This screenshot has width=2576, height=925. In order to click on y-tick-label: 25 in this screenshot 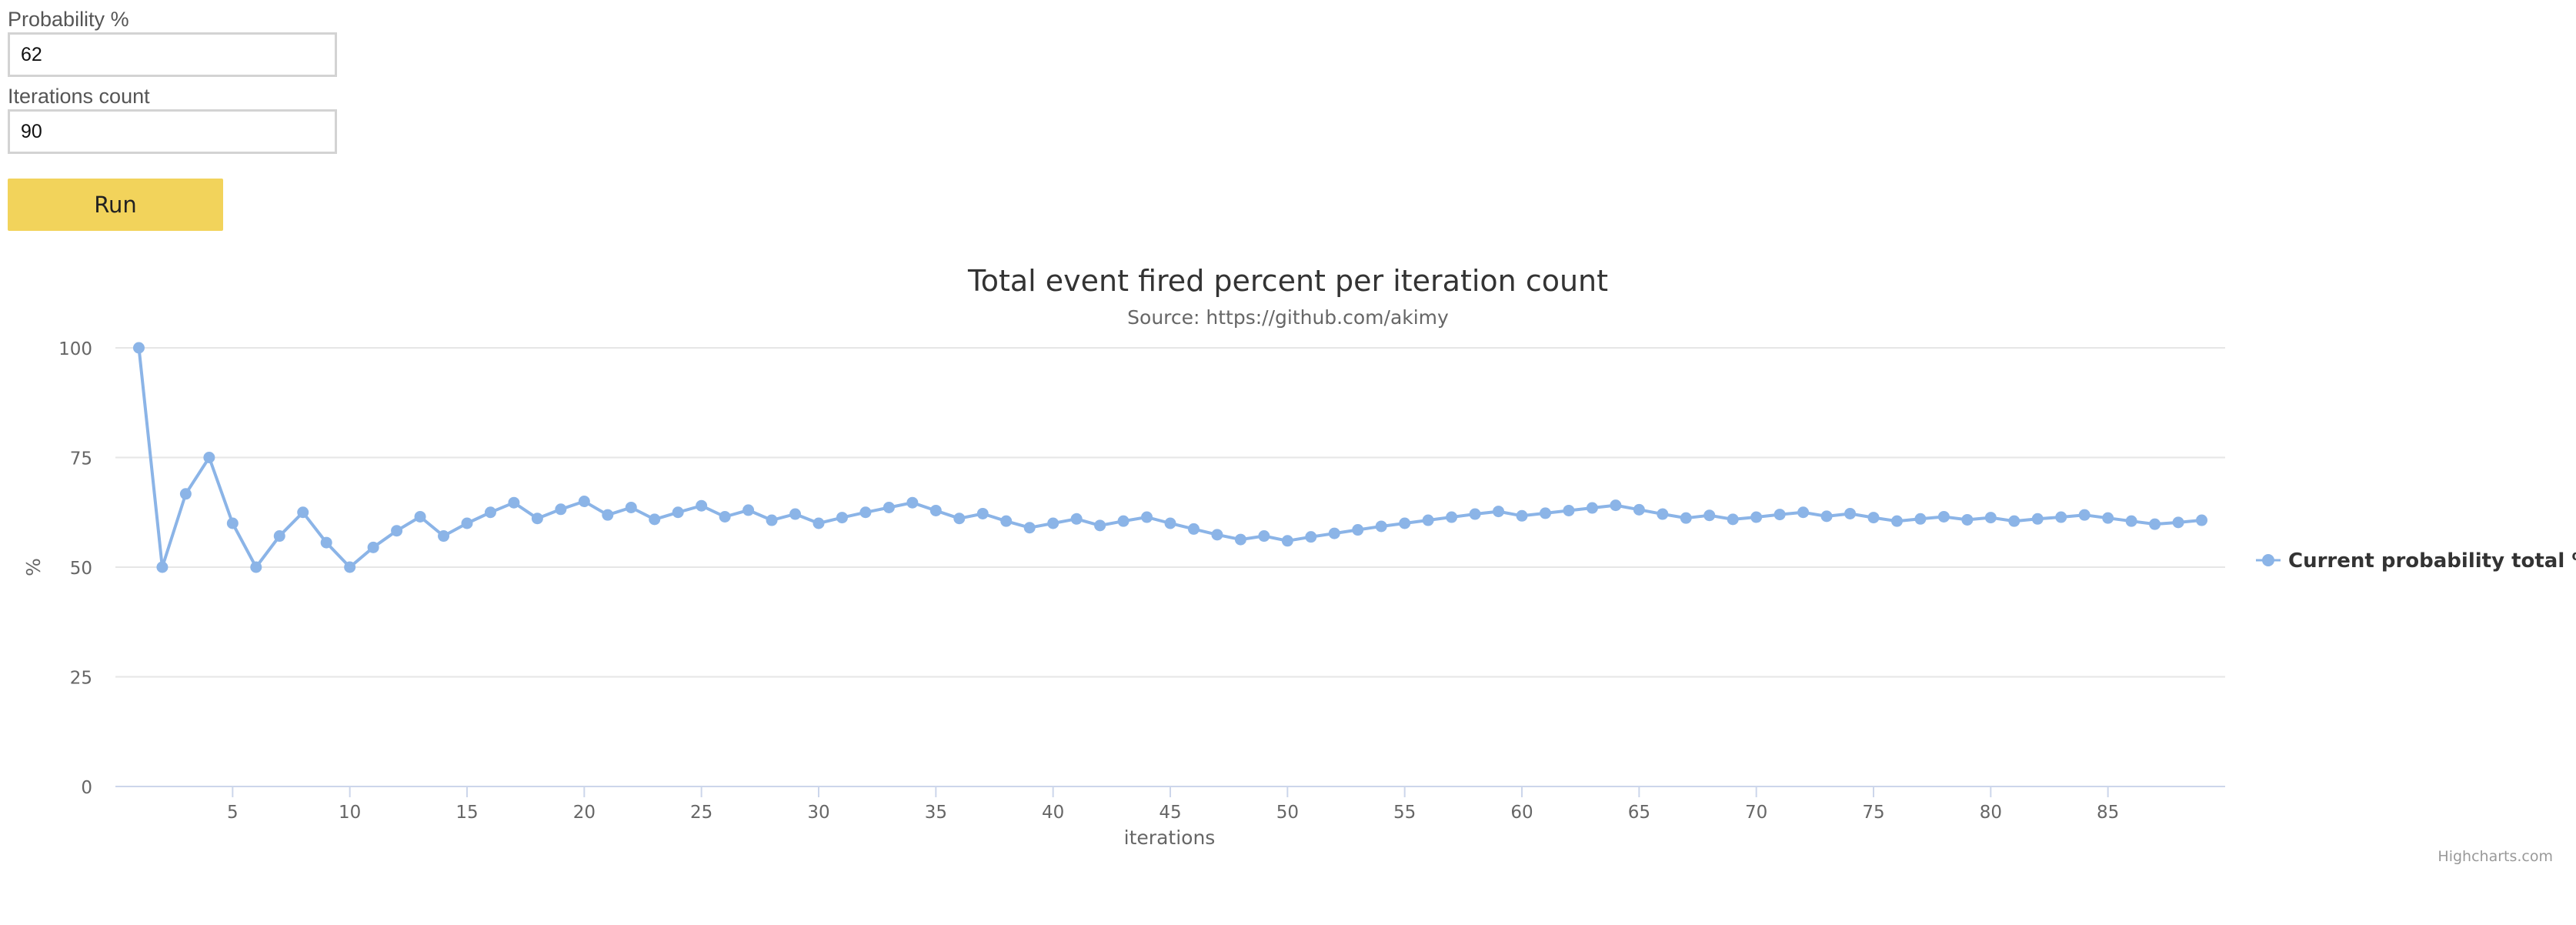, I will do `click(81, 679)`.